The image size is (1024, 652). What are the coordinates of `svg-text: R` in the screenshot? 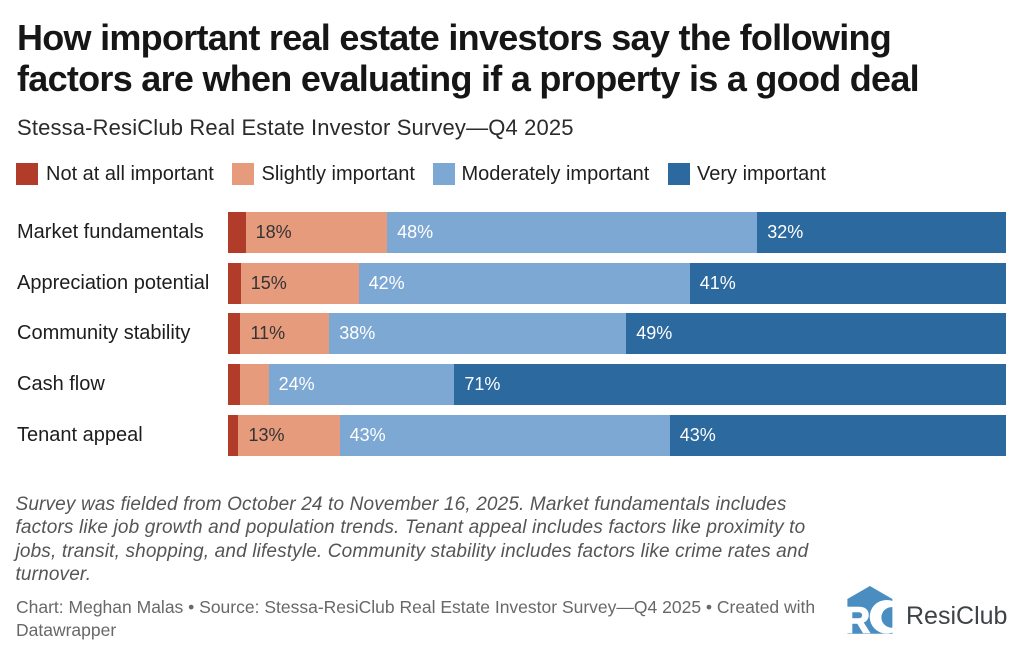 It's located at (857, 617).